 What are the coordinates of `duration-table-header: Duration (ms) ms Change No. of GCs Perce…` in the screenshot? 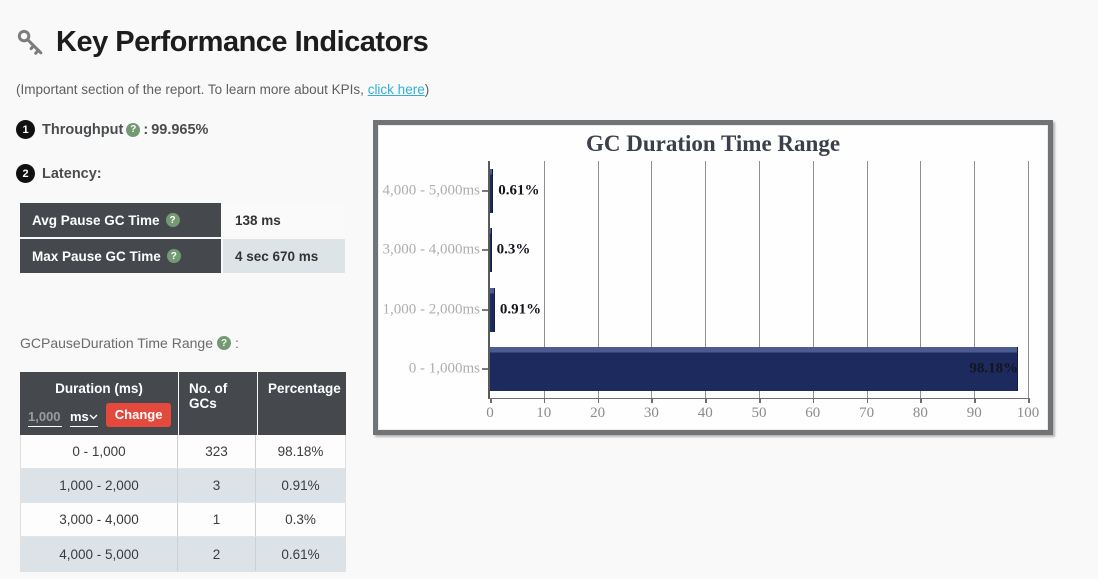 It's located at (183, 403).